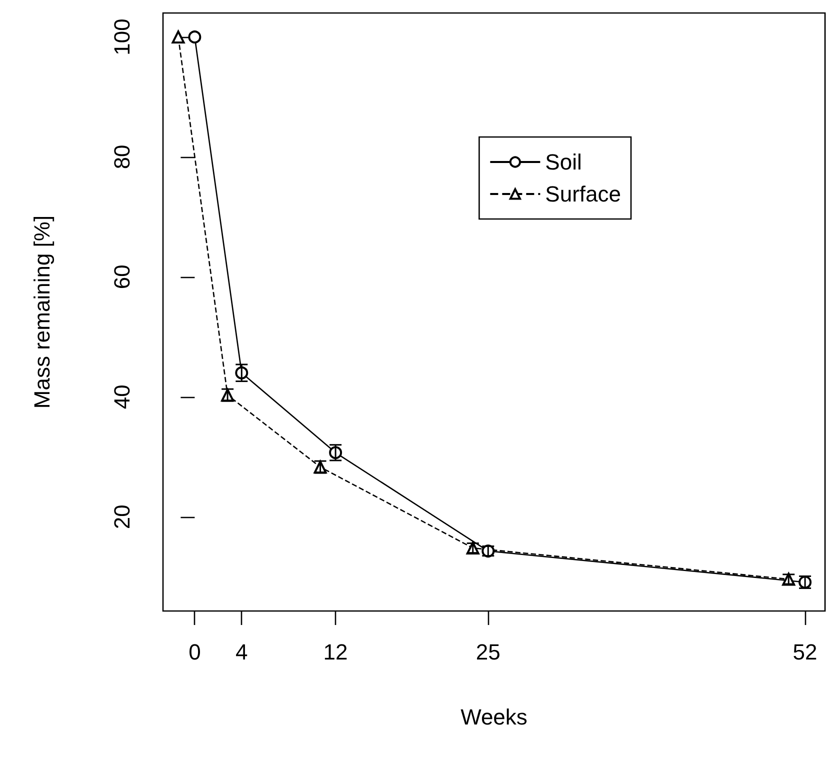  What do you see at coordinates (583, 194) in the screenshot?
I see `legend-label: Surface` at bounding box center [583, 194].